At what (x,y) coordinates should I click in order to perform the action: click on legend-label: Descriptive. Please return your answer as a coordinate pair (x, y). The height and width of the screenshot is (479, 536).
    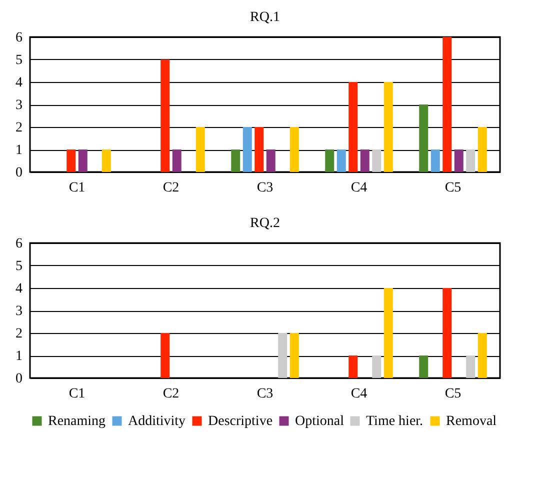
    Looking at the image, I should click on (240, 421).